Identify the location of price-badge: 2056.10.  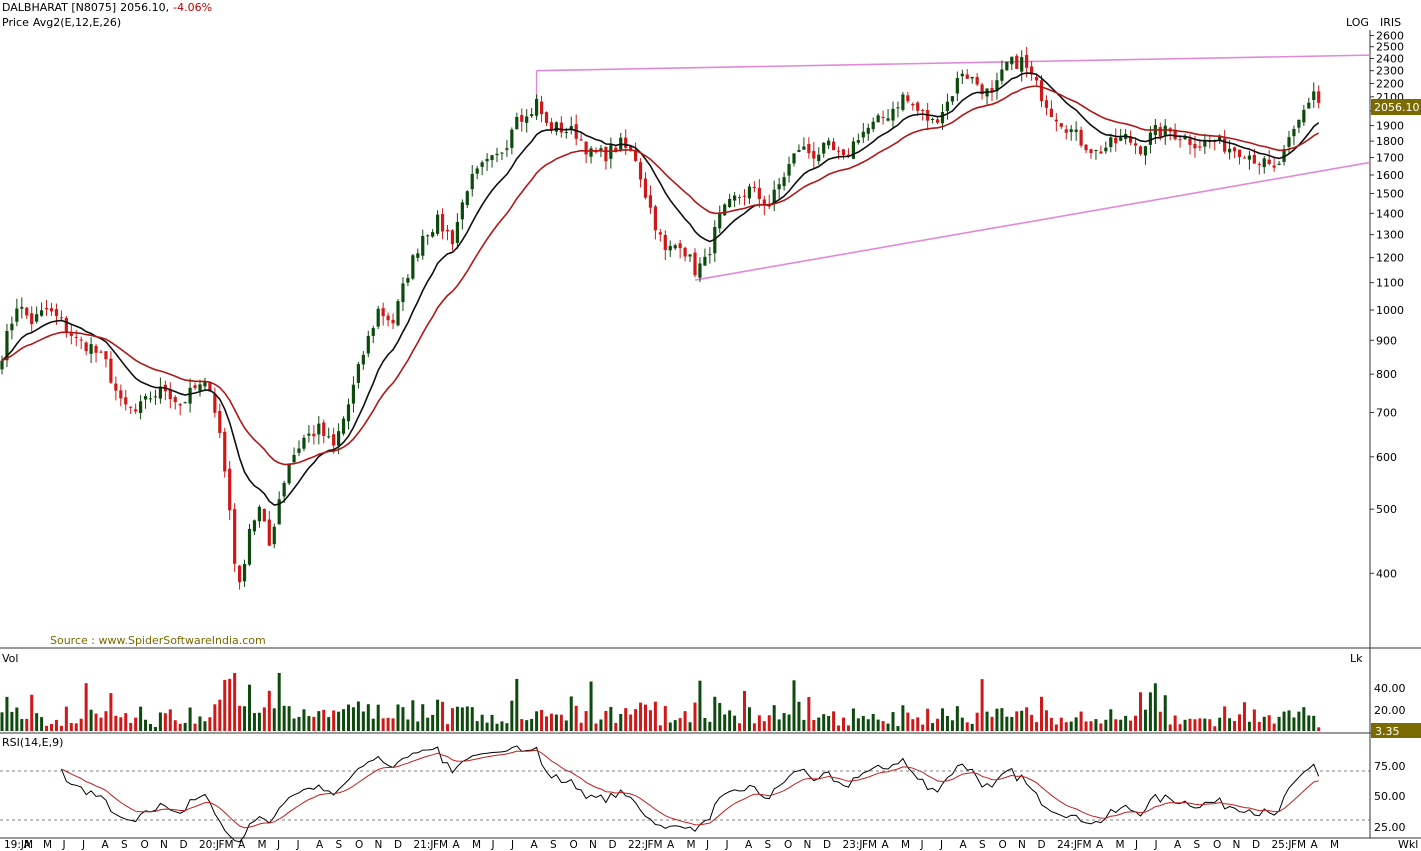
(1397, 107).